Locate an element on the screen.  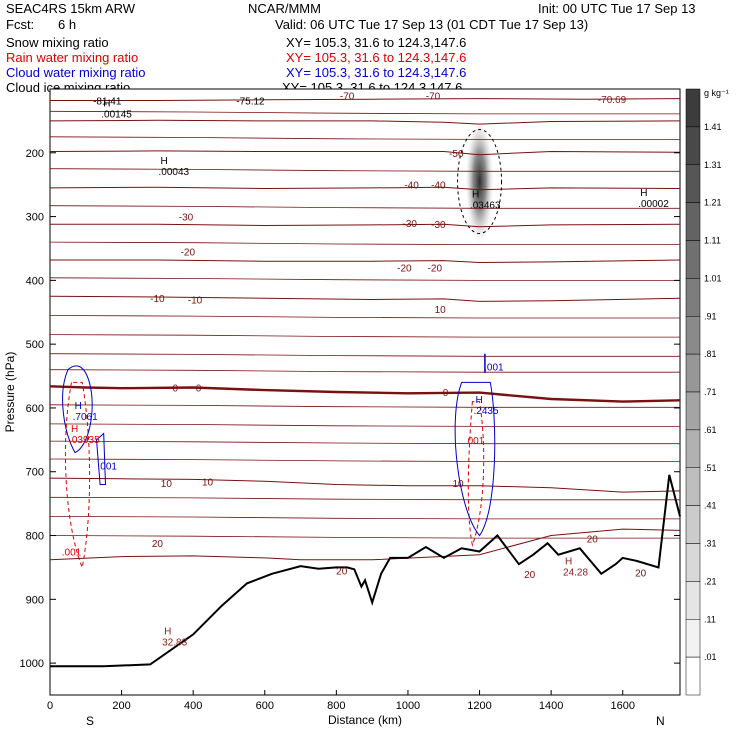
y-tick-label: 900 is located at coordinates (35, 600).